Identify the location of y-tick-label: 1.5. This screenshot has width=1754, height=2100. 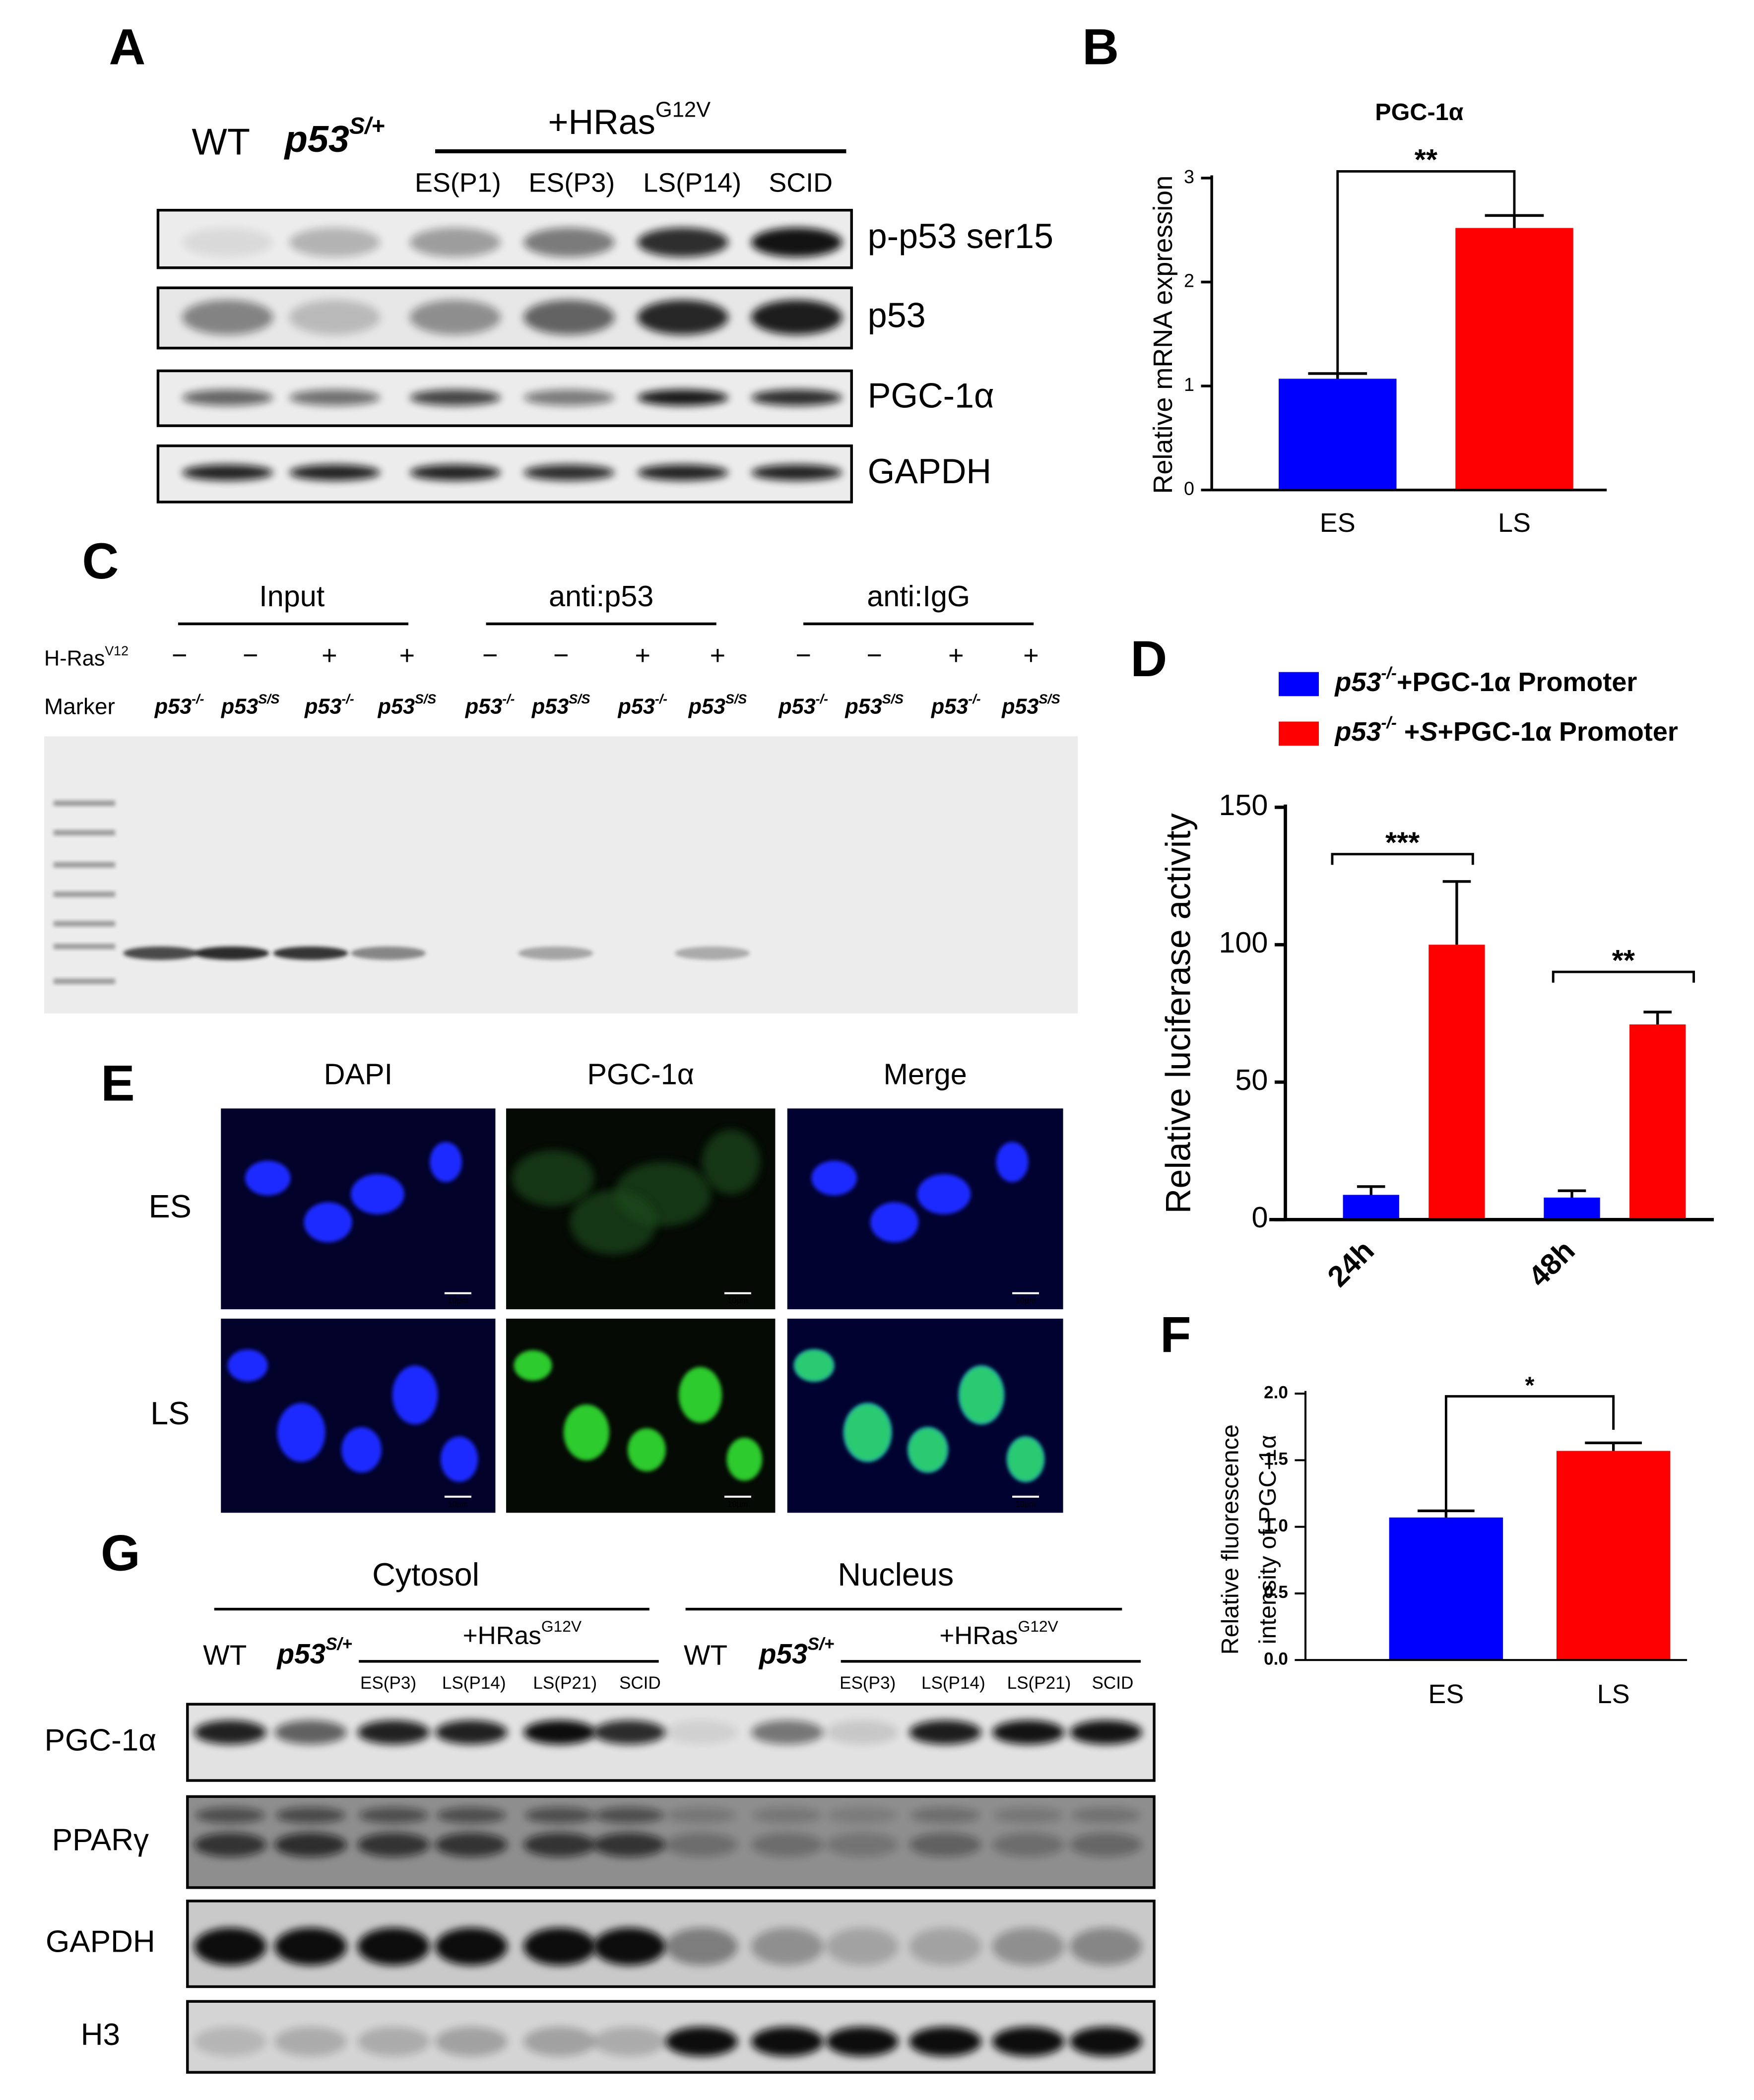
(1276, 1459).